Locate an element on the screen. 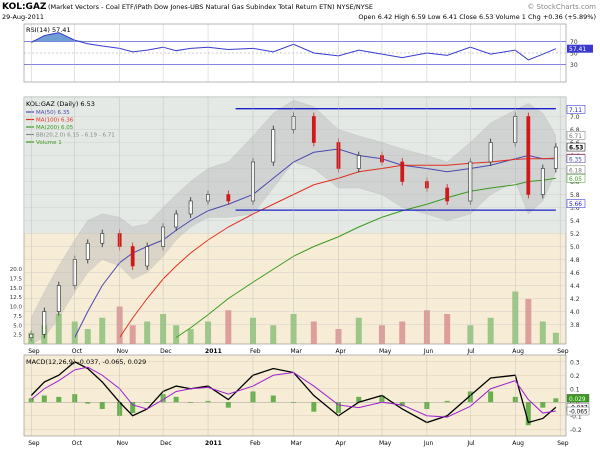  month-axis-label: Aug is located at coordinates (518, 351).